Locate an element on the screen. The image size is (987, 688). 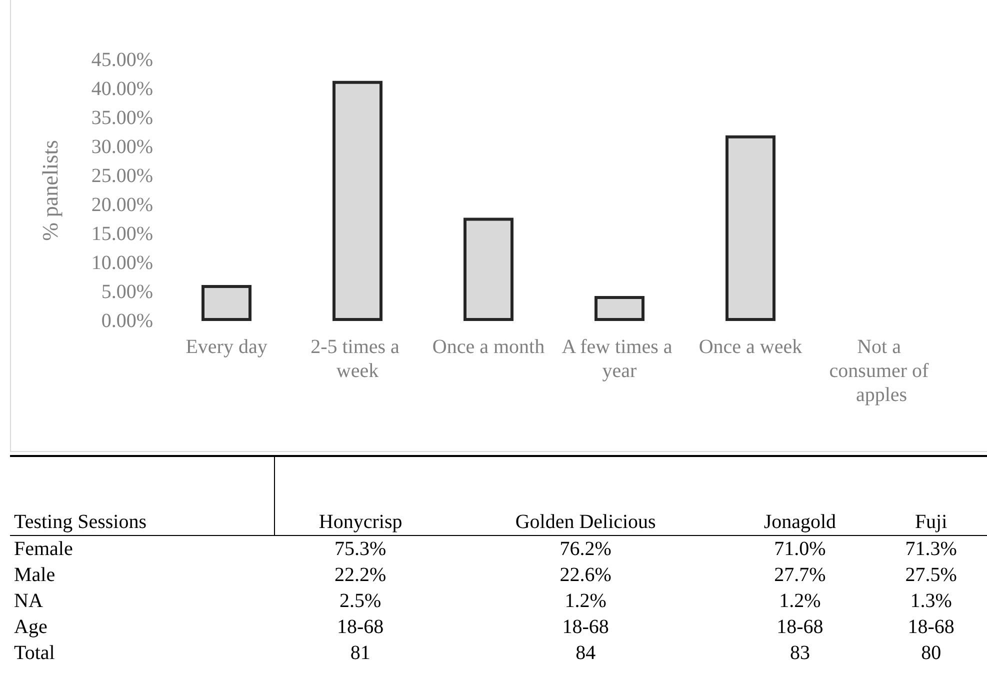
x-tick-label: 2-5 times a week is located at coordinates (357, 359).